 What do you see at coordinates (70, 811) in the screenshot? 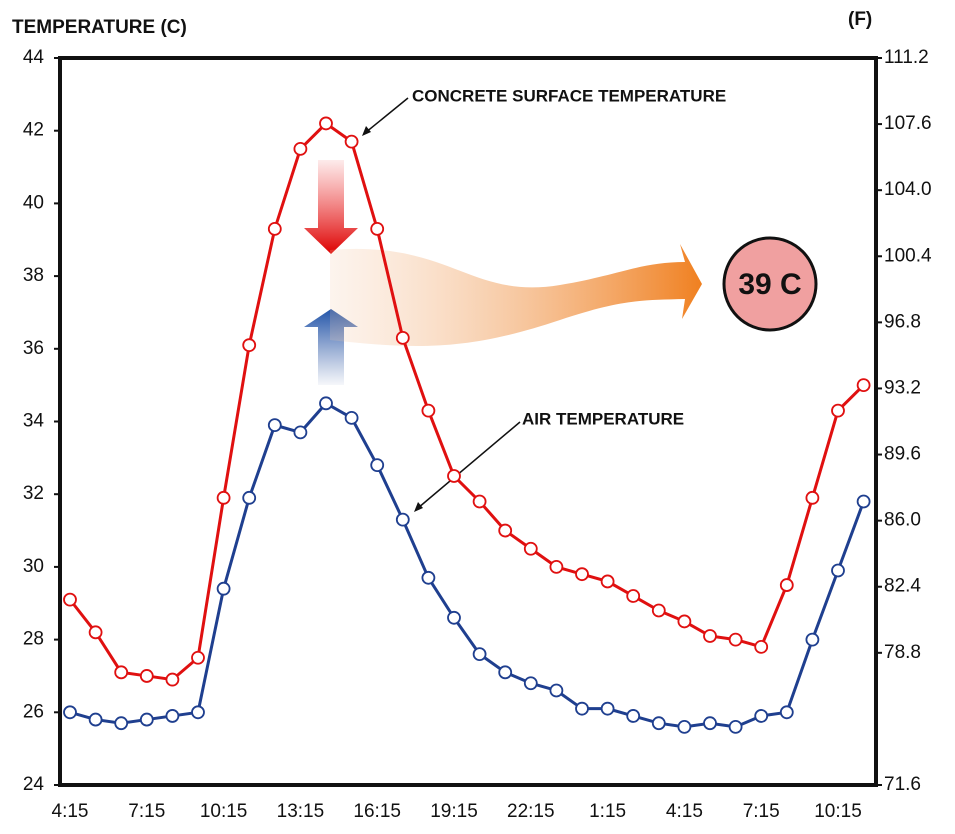
I see `x-tick-label: 4:15` at bounding box center [70, 811].